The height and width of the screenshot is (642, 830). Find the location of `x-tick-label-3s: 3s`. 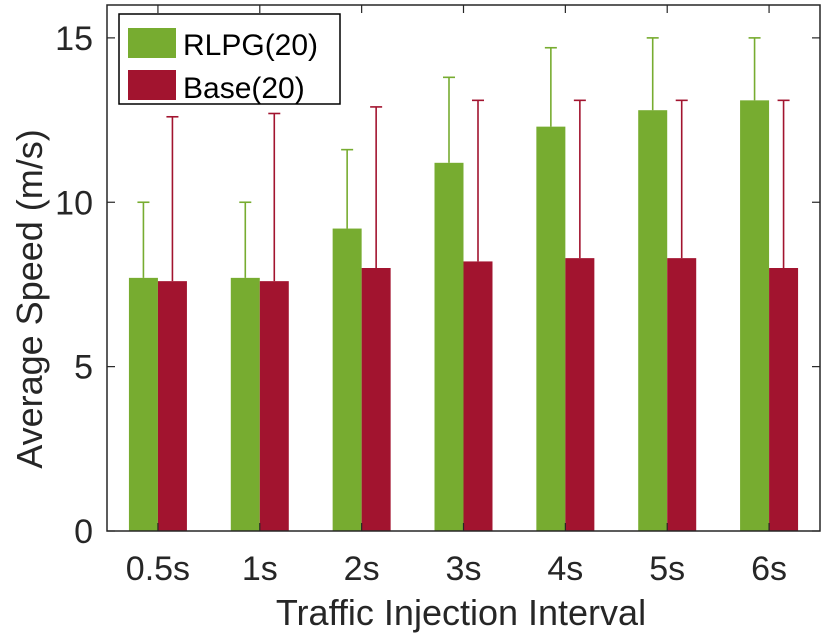

x-tick-label-3s: 3s is located at coordinates (464, 569).